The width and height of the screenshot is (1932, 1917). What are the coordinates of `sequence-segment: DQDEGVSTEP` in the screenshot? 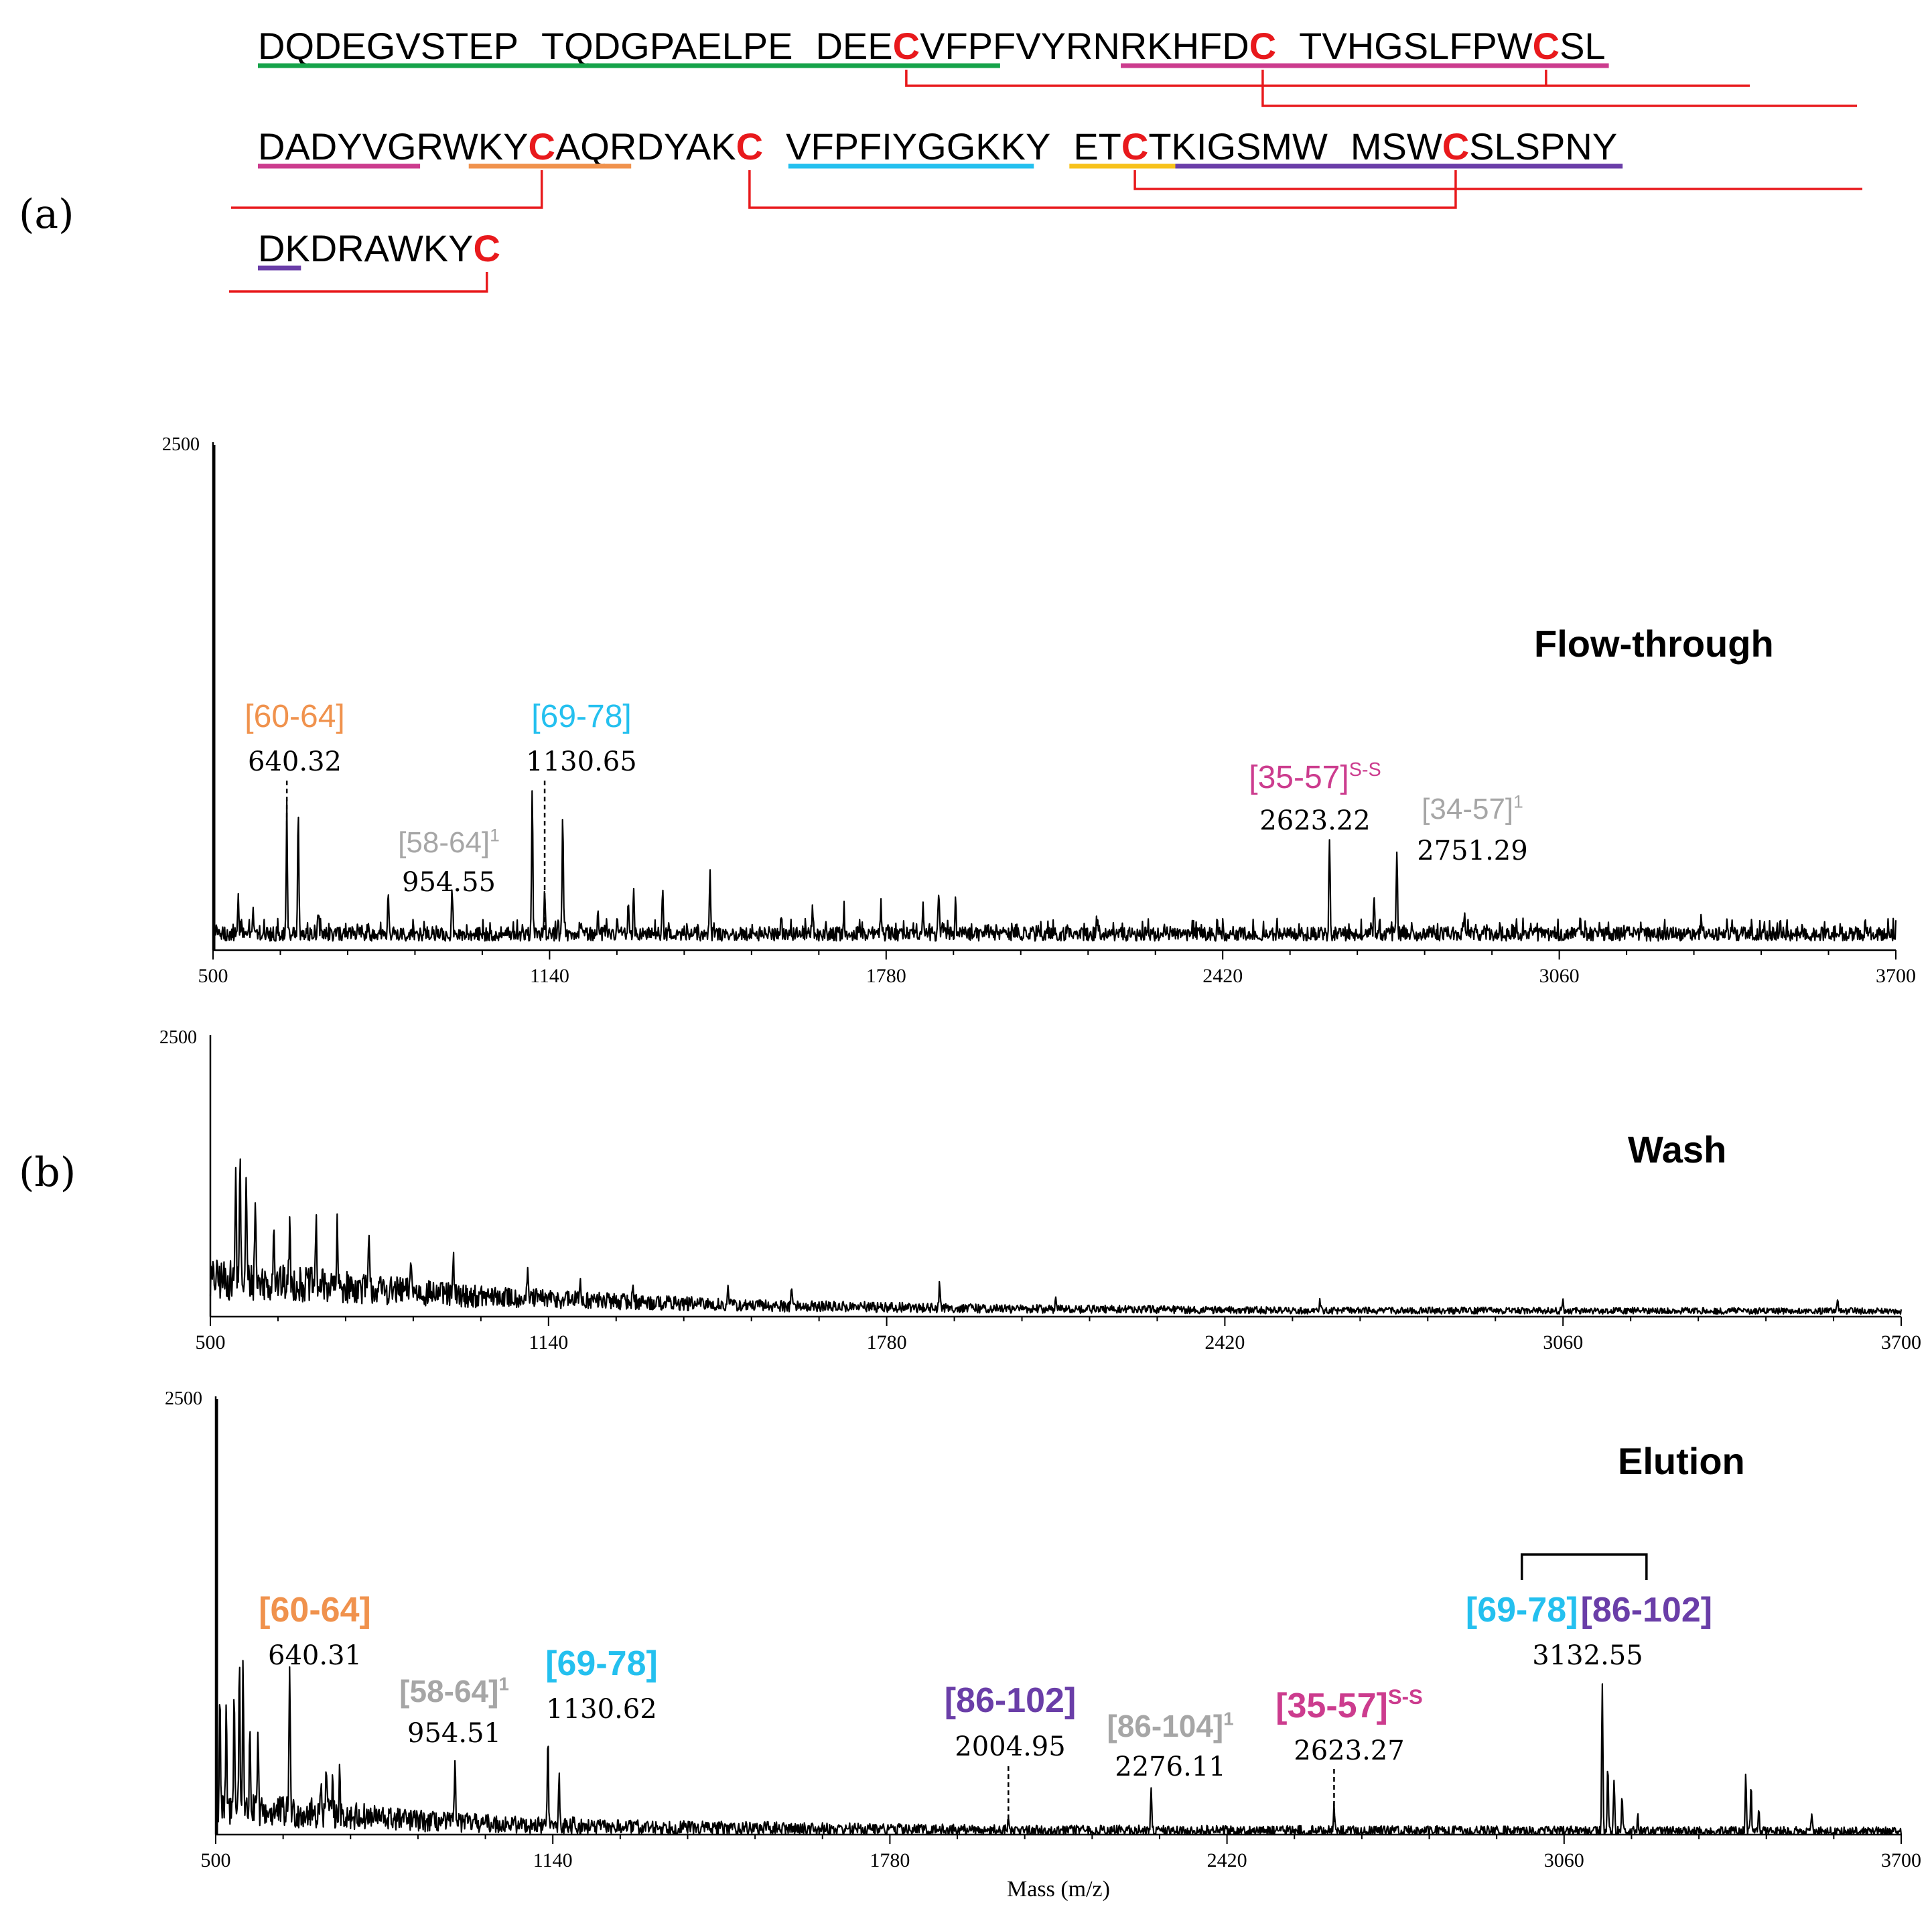 It's located at (388, 46).